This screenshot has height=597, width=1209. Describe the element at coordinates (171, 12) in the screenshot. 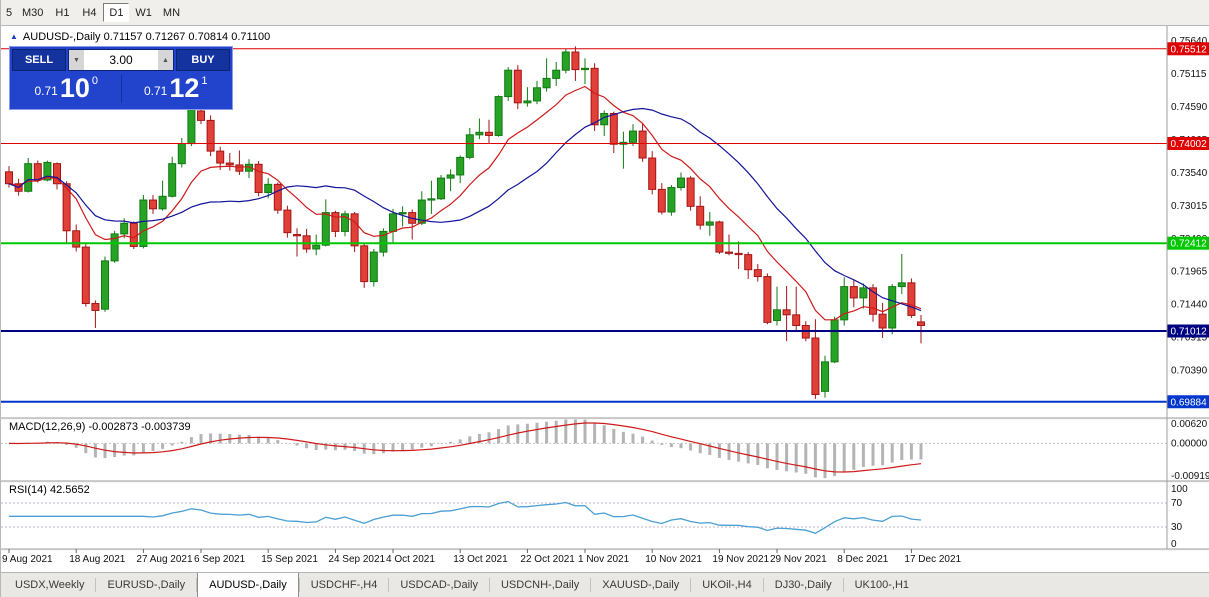

I see `timeframe-mn: MN` at that location.